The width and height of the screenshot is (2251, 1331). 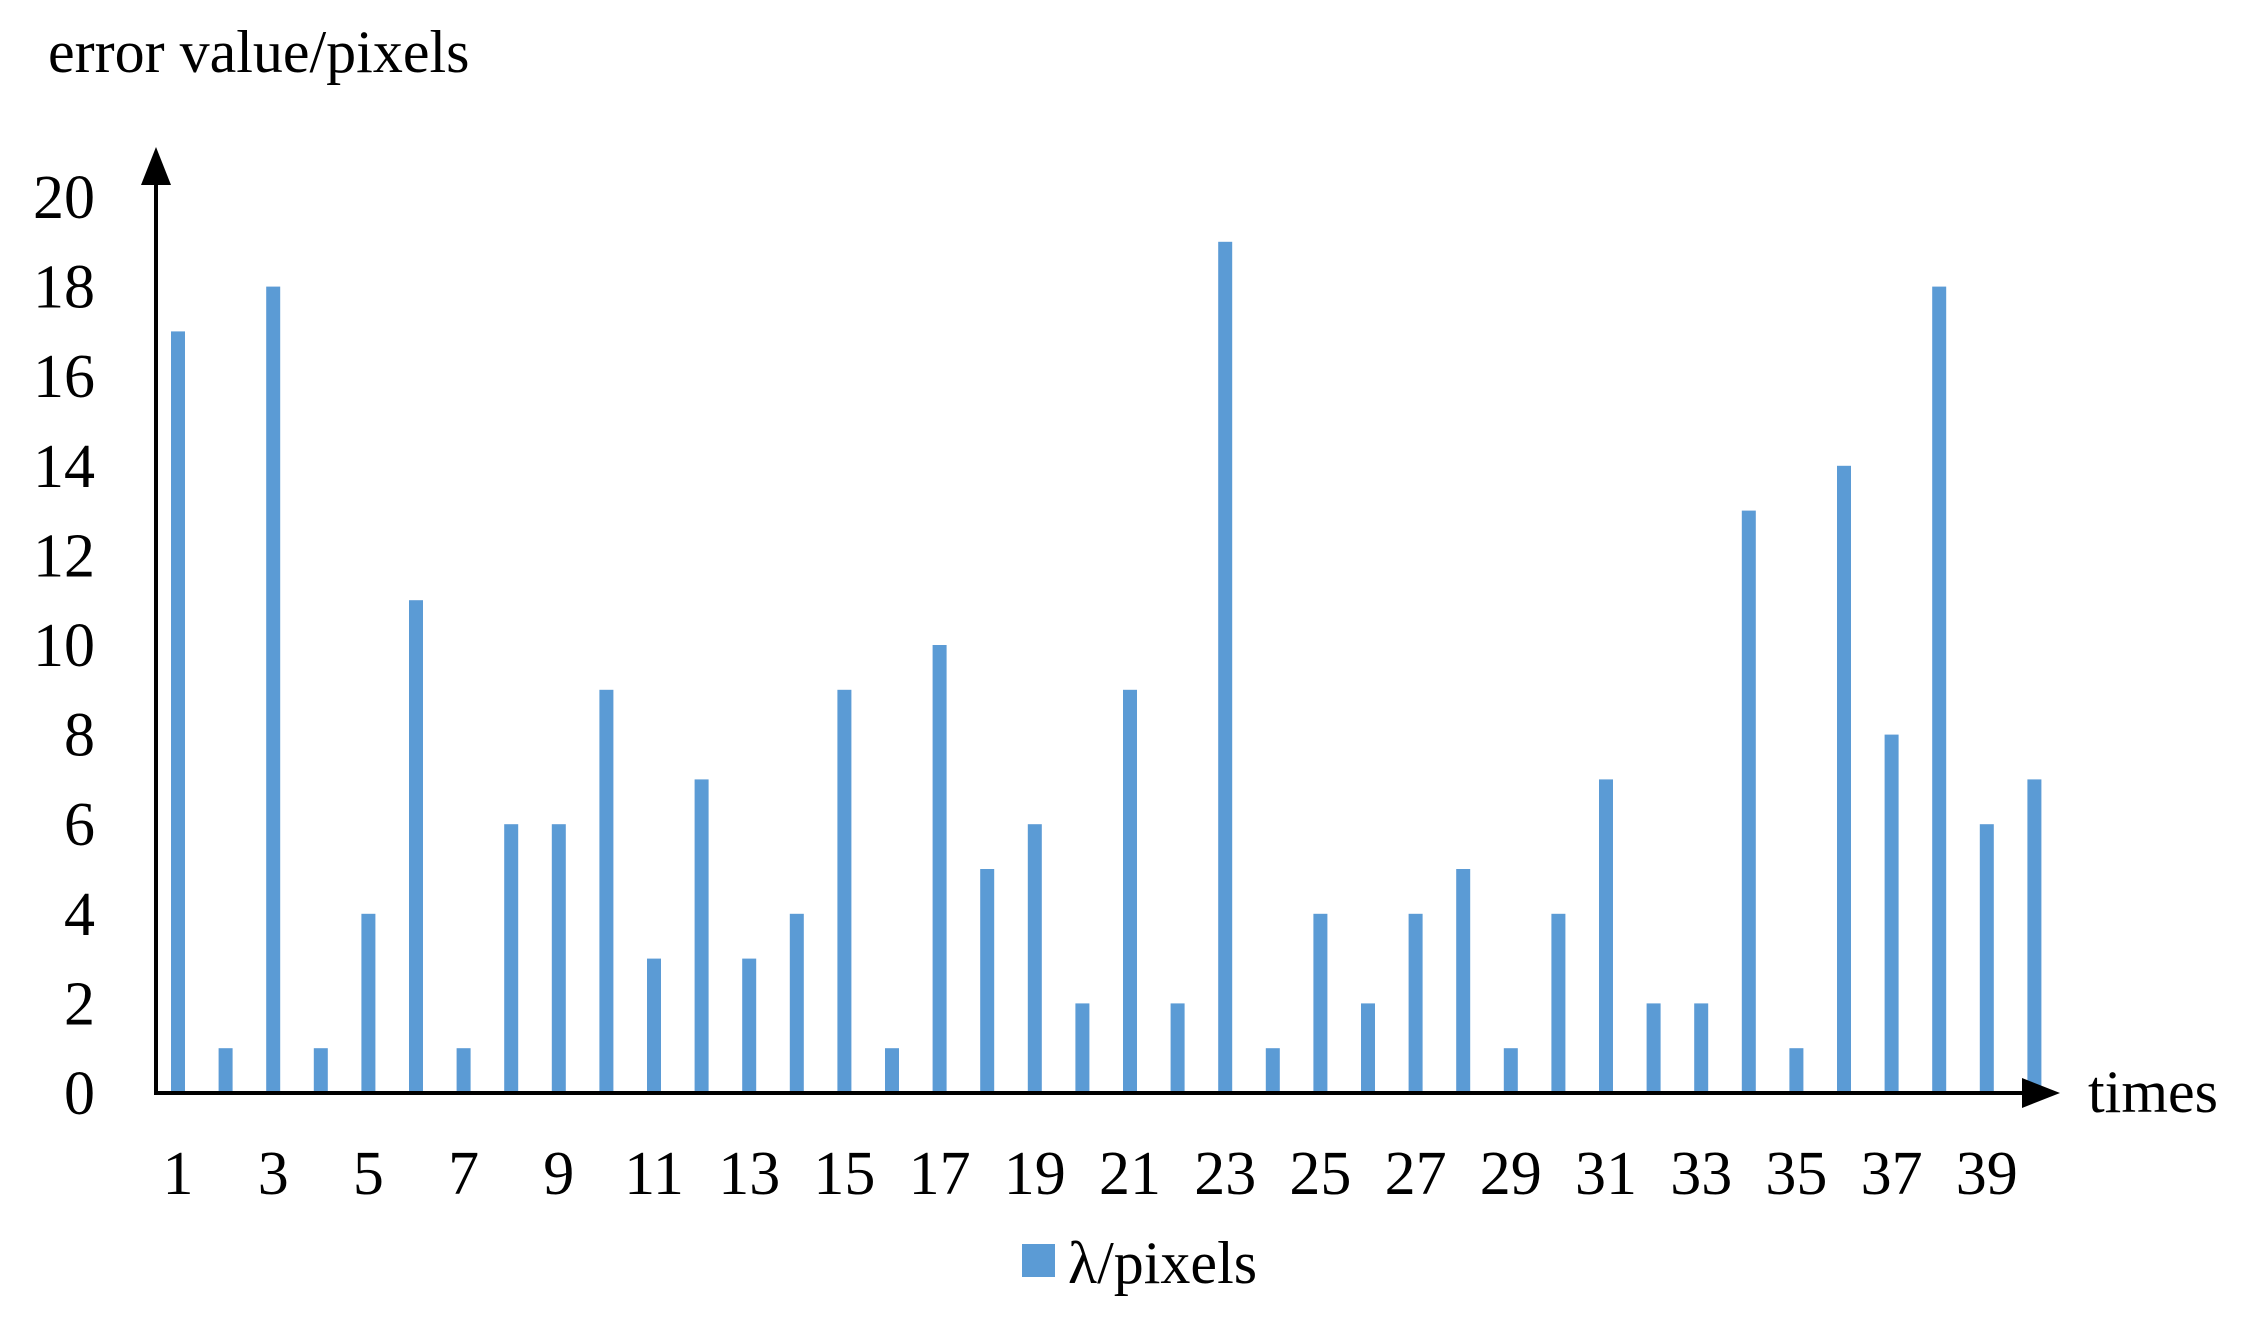 What do you see at coordinates (64, 556) in the screenshot?
I see `y-tick-label: 12` at bounding box center [64, 556].